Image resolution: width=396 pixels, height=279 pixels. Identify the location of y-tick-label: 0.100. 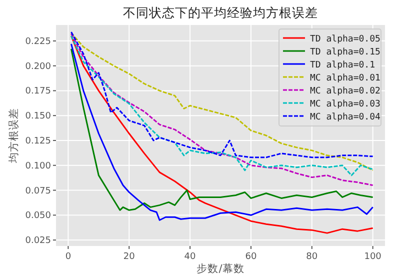
(38, 166).